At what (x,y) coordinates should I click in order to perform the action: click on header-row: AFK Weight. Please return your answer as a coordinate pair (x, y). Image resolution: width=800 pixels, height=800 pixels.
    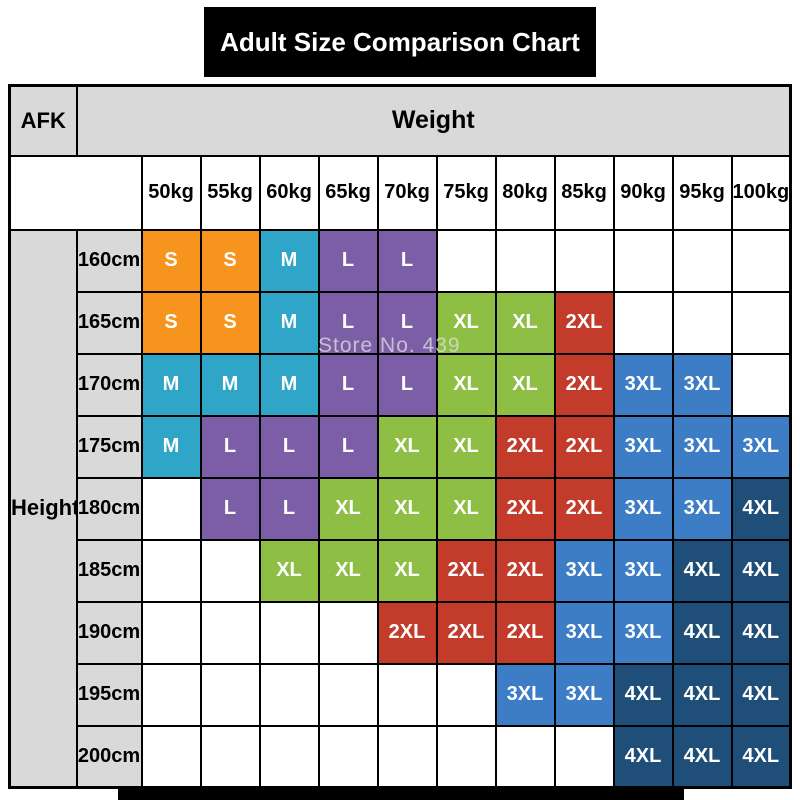
    Looking at the image, I should click on (400, 120).